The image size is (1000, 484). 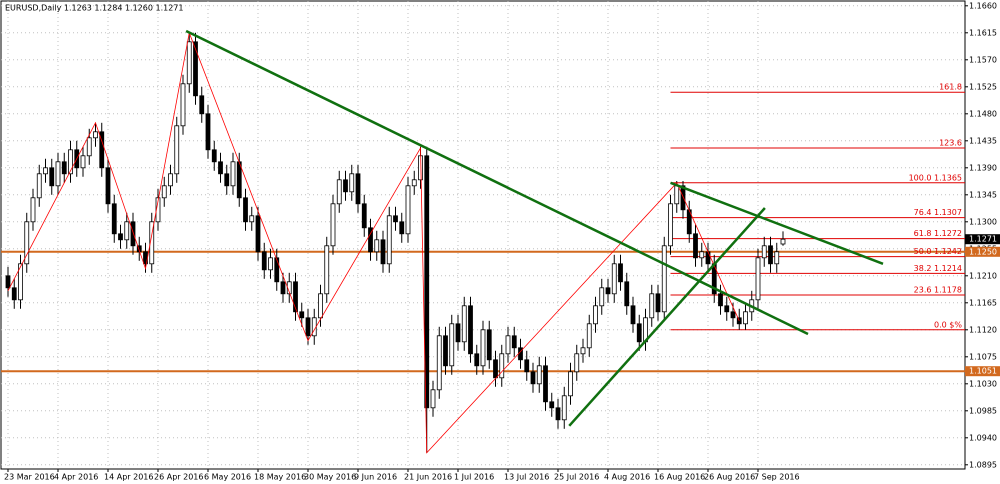 I want to click on x-tick-label: 23 Mar 2016, so click(x=29, y=477).